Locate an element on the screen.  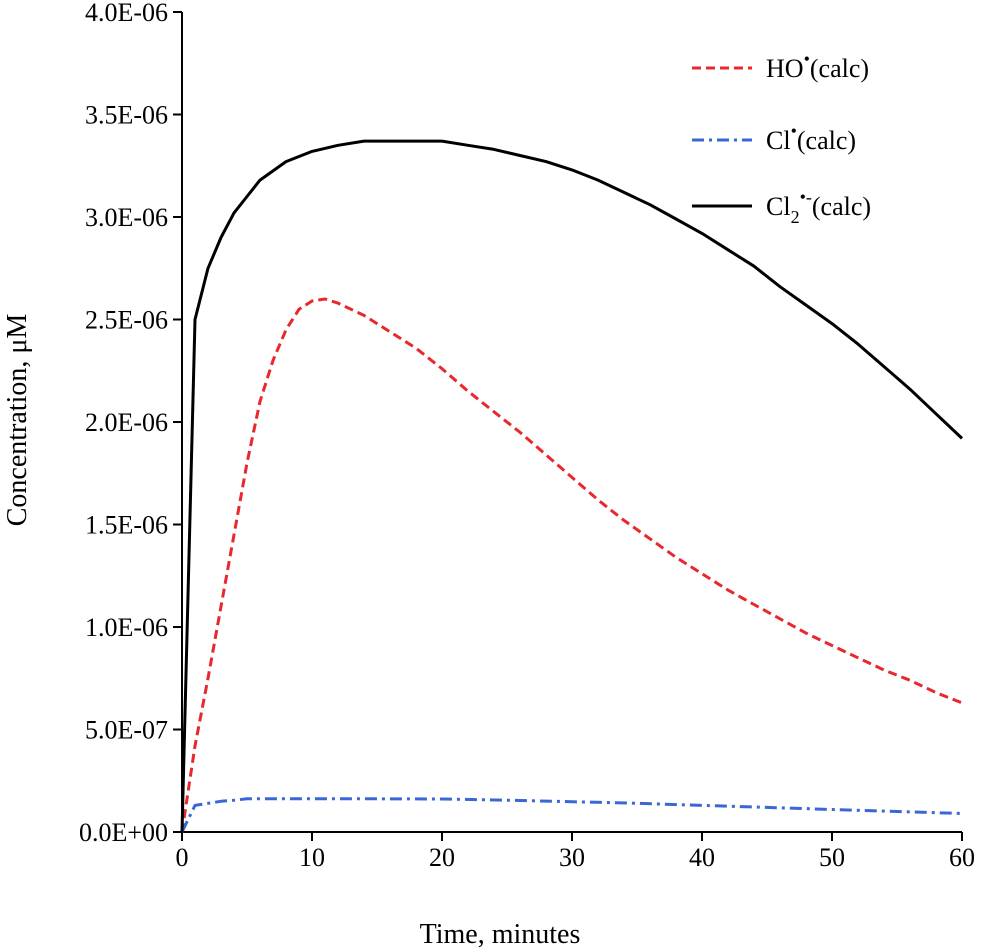
x-tick-label: 50 is located at coordinates (832, 857).